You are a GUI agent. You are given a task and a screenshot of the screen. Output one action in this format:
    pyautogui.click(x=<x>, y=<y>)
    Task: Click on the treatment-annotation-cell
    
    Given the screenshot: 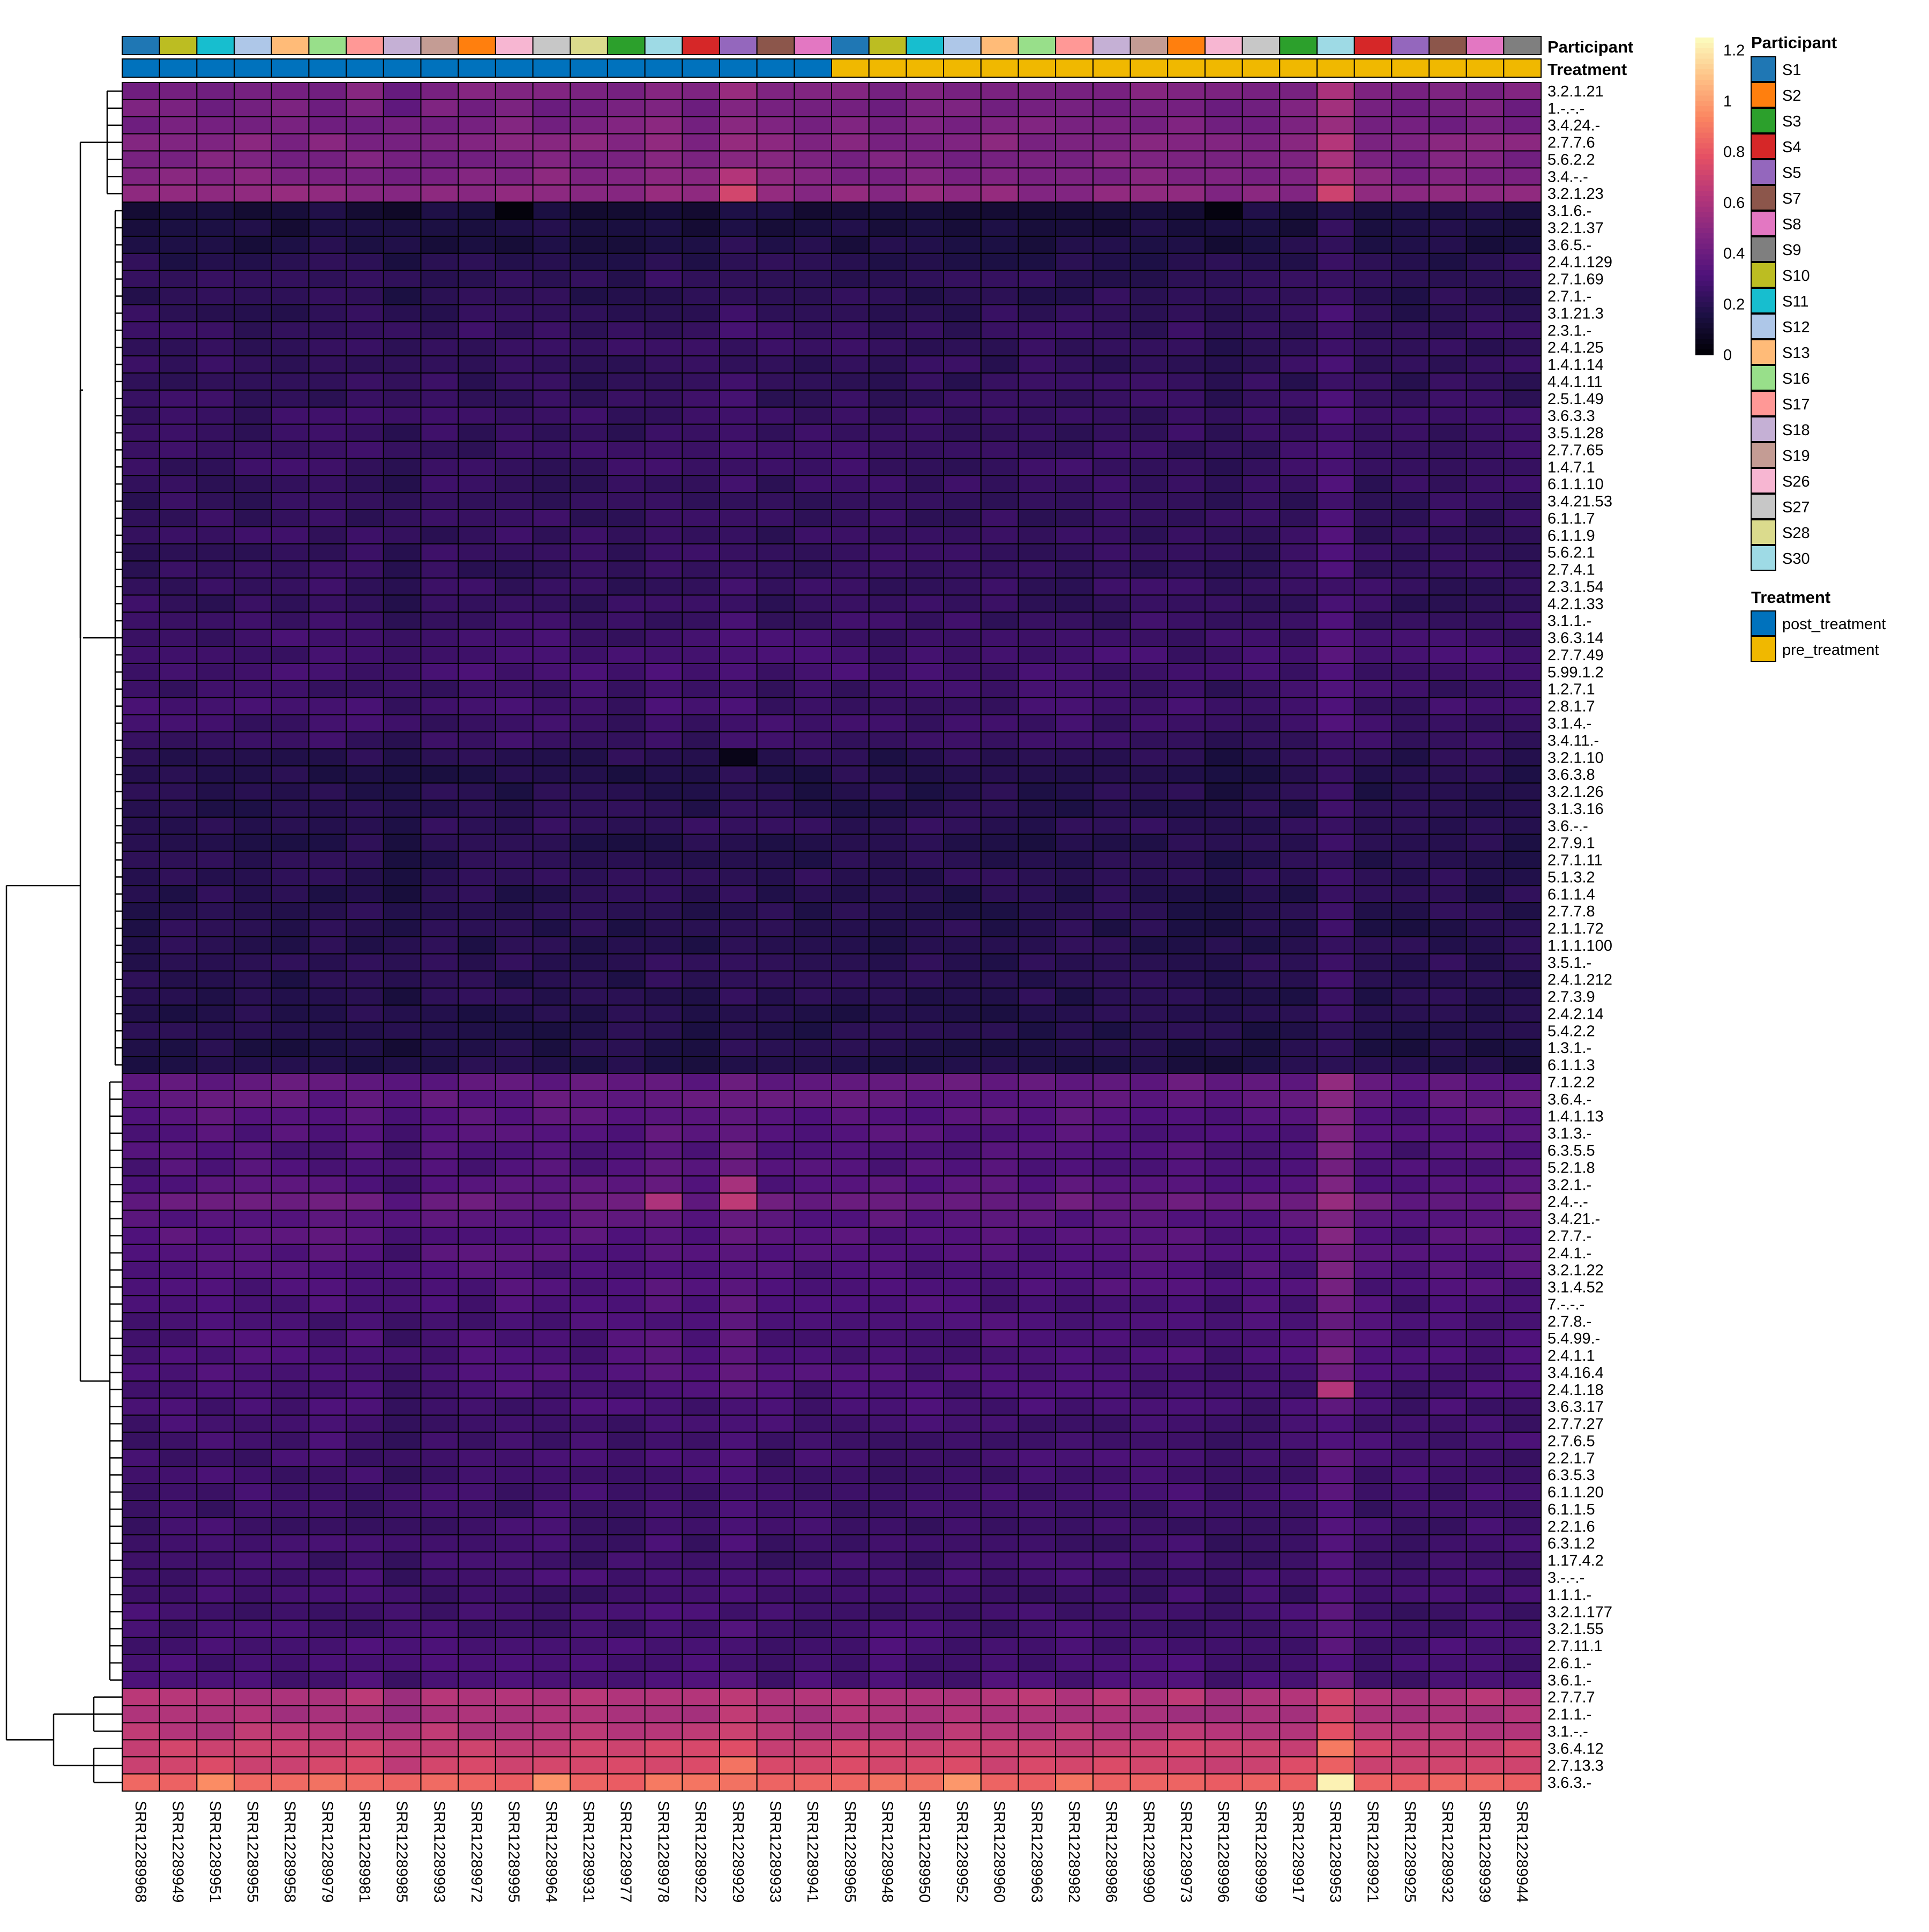 What is the action you would take?
    pyautogui.click(x=851, y=68)
    